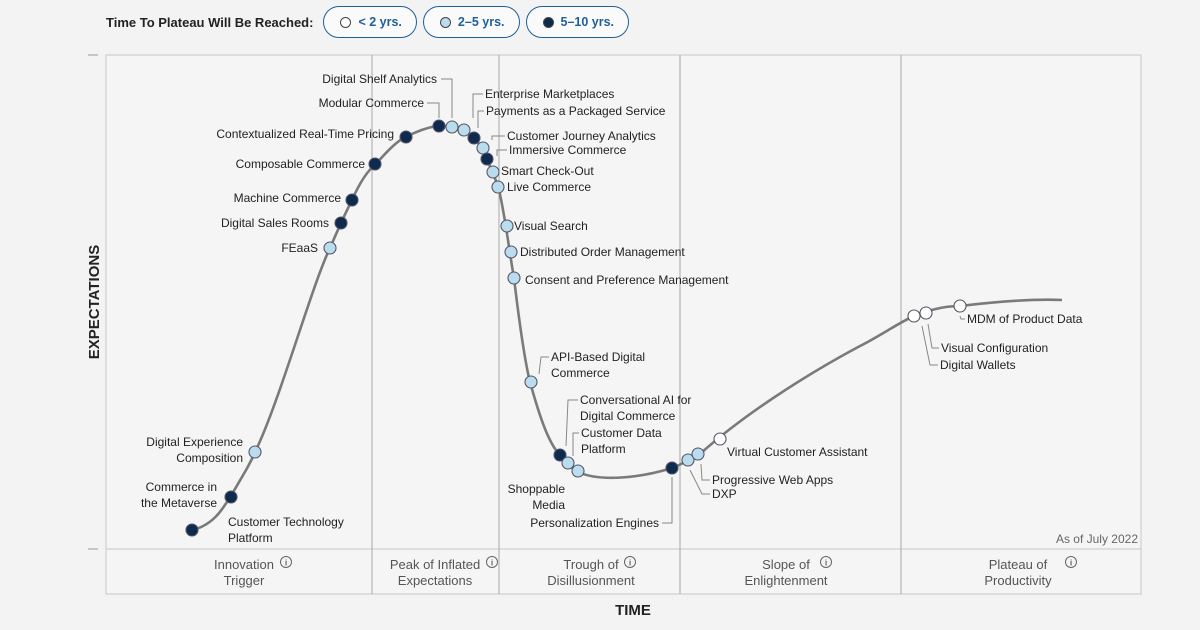 The height and width of the screenshot is (630, 1200). I want to click on label-contextualized-real-time-pricing: Contextualized Real-Time Pricing, so click(305, 134).